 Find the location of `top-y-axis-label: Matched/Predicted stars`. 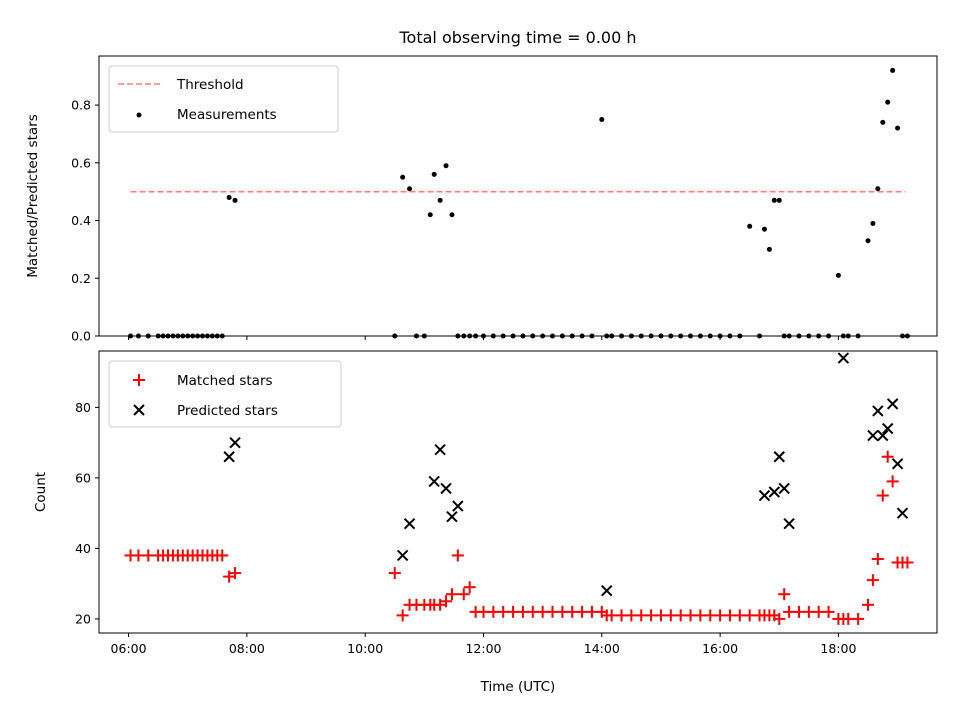

top-y-axis-label: Matched/Predicted stars is located at coordinates (33, 195).